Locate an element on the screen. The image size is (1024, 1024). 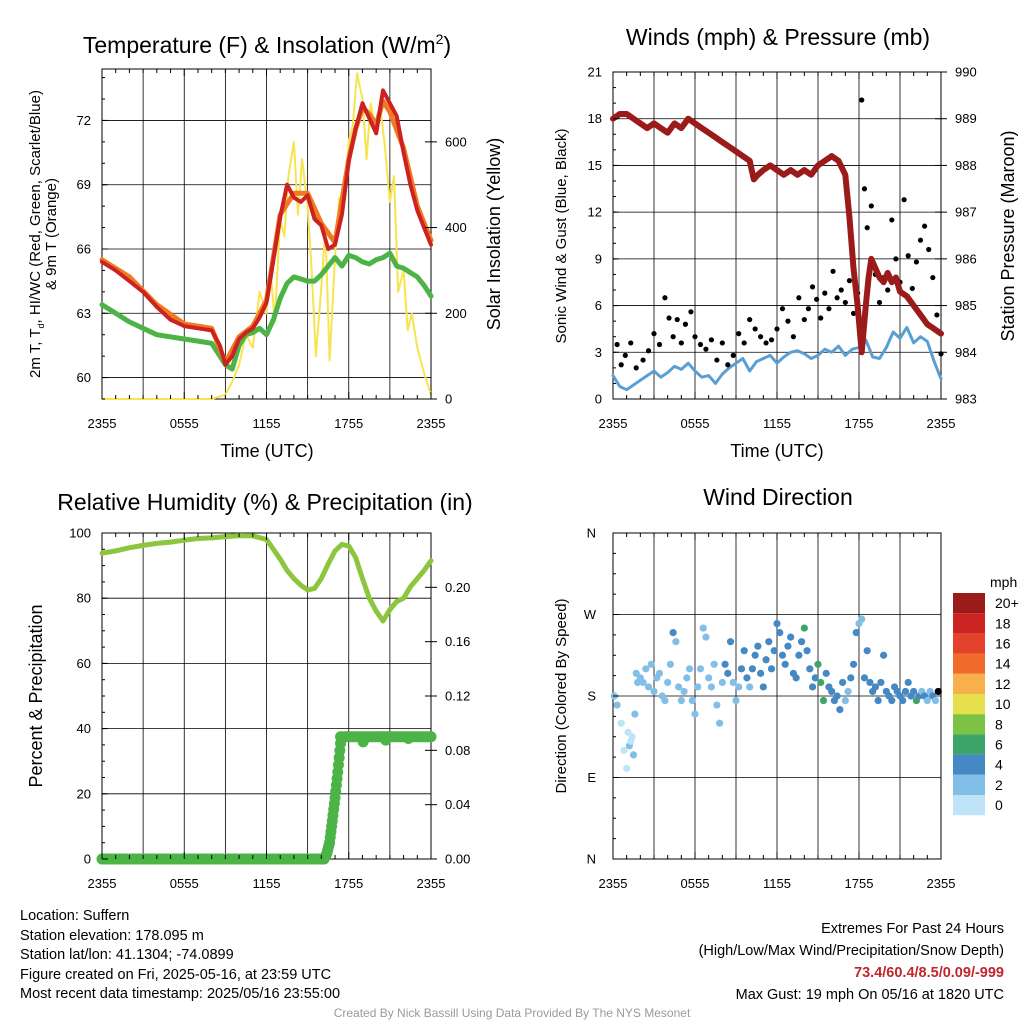
direction-tick-label: W is located at coordinates (590, 614).